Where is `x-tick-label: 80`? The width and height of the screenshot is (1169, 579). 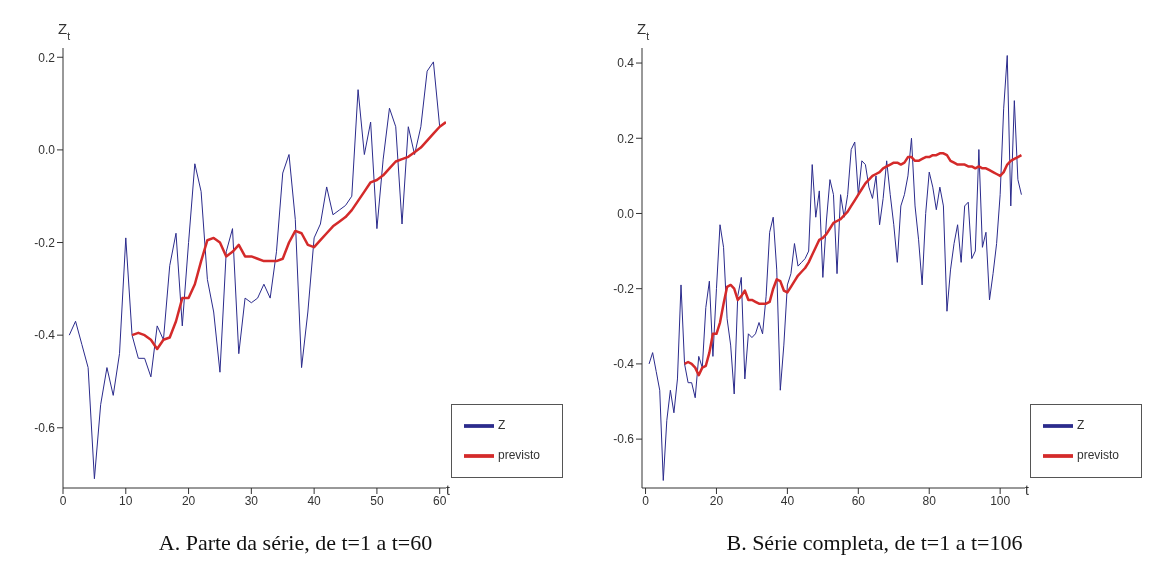 x-tick-label: 80 is located at coordinates (929, 500).